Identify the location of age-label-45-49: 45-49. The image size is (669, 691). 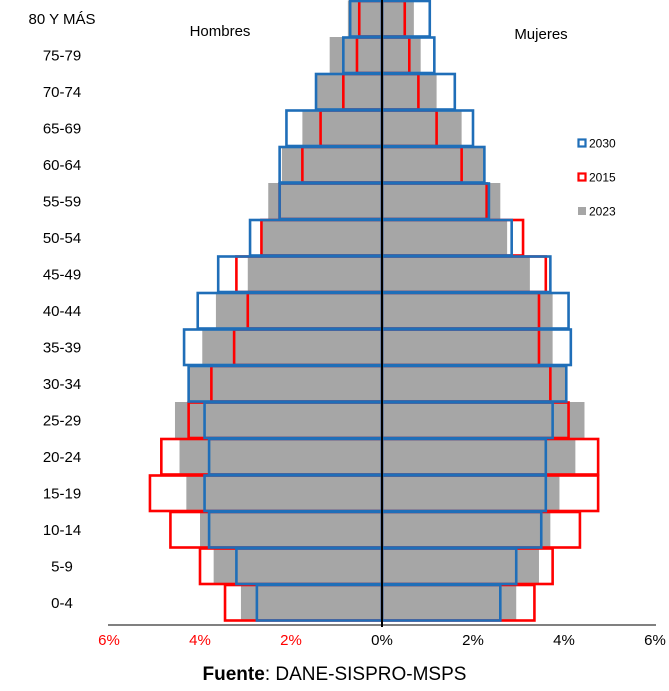
(62, 274).